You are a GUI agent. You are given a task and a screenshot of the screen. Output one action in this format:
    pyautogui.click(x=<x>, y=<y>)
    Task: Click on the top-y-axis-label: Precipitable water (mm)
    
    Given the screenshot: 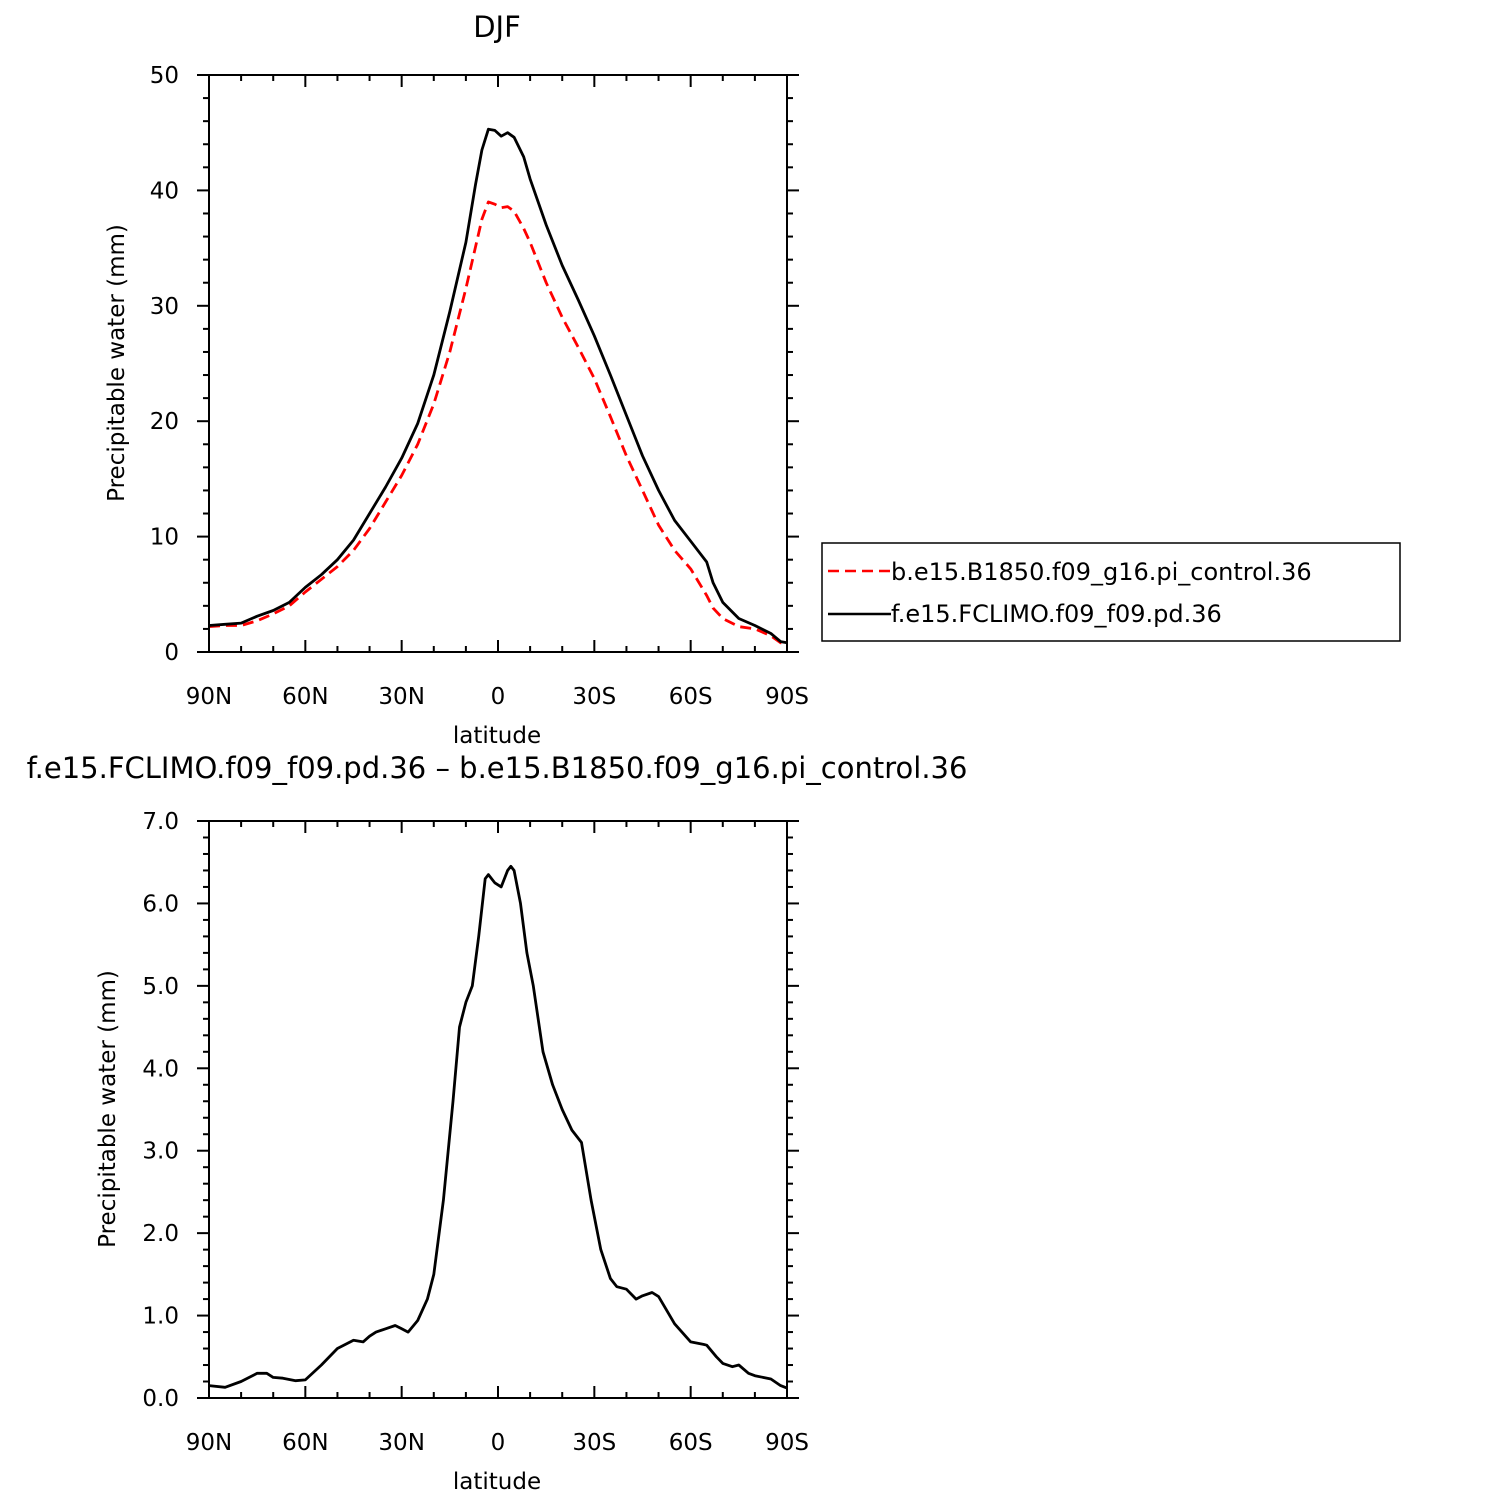 What is the action you would take?
    pyautogui.click(x=117, y=363)
    